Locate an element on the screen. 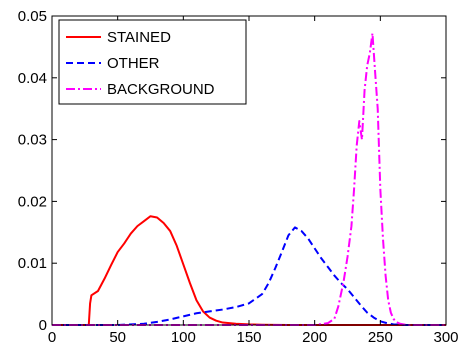  legend-label-other: OTHER is located at coordinates (133, 63).